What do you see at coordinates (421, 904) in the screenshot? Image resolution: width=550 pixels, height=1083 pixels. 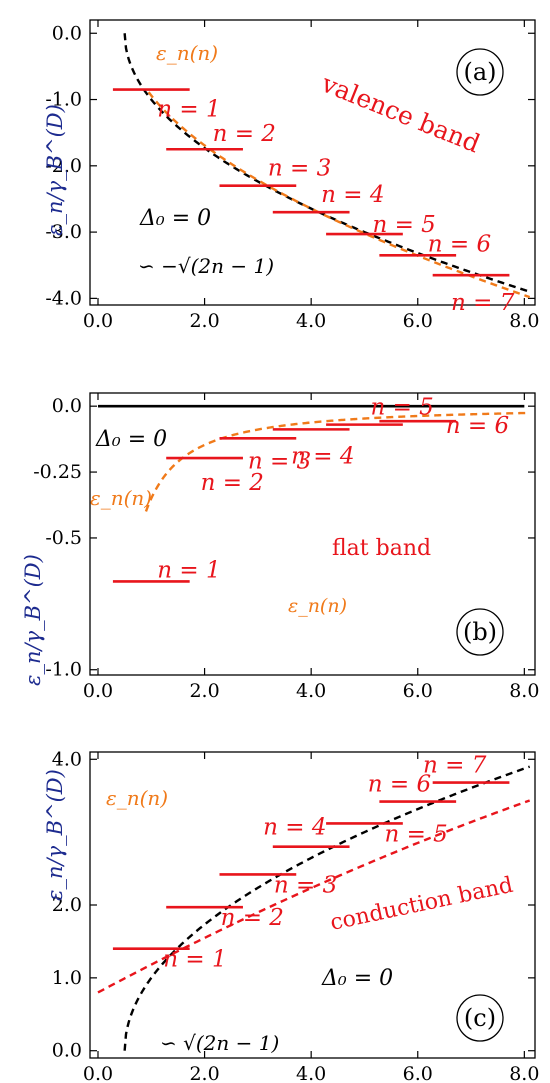 I see `panel-c-band-label: conduction band` at bounding box center [421, 904].